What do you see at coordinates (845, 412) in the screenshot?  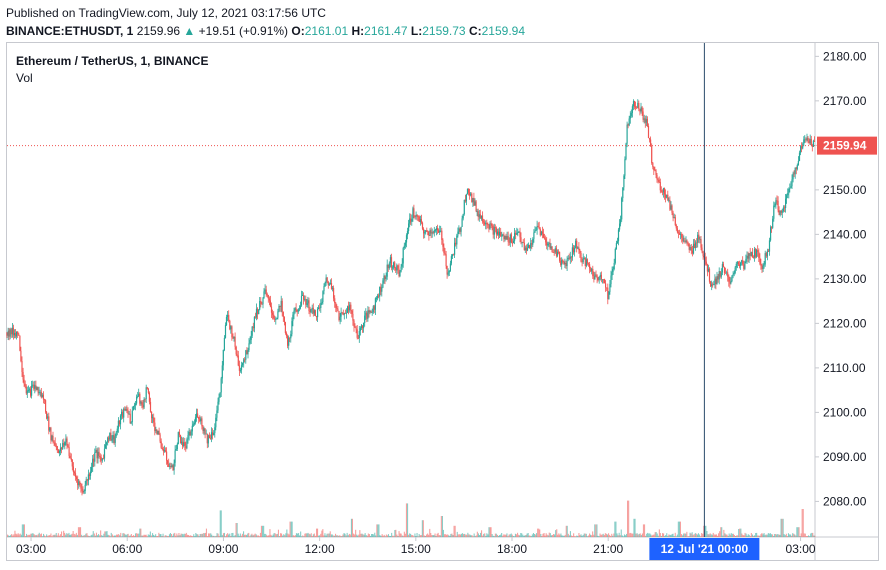 I see `y-tick-label: 2100.00` at bounding box center [845, 412].